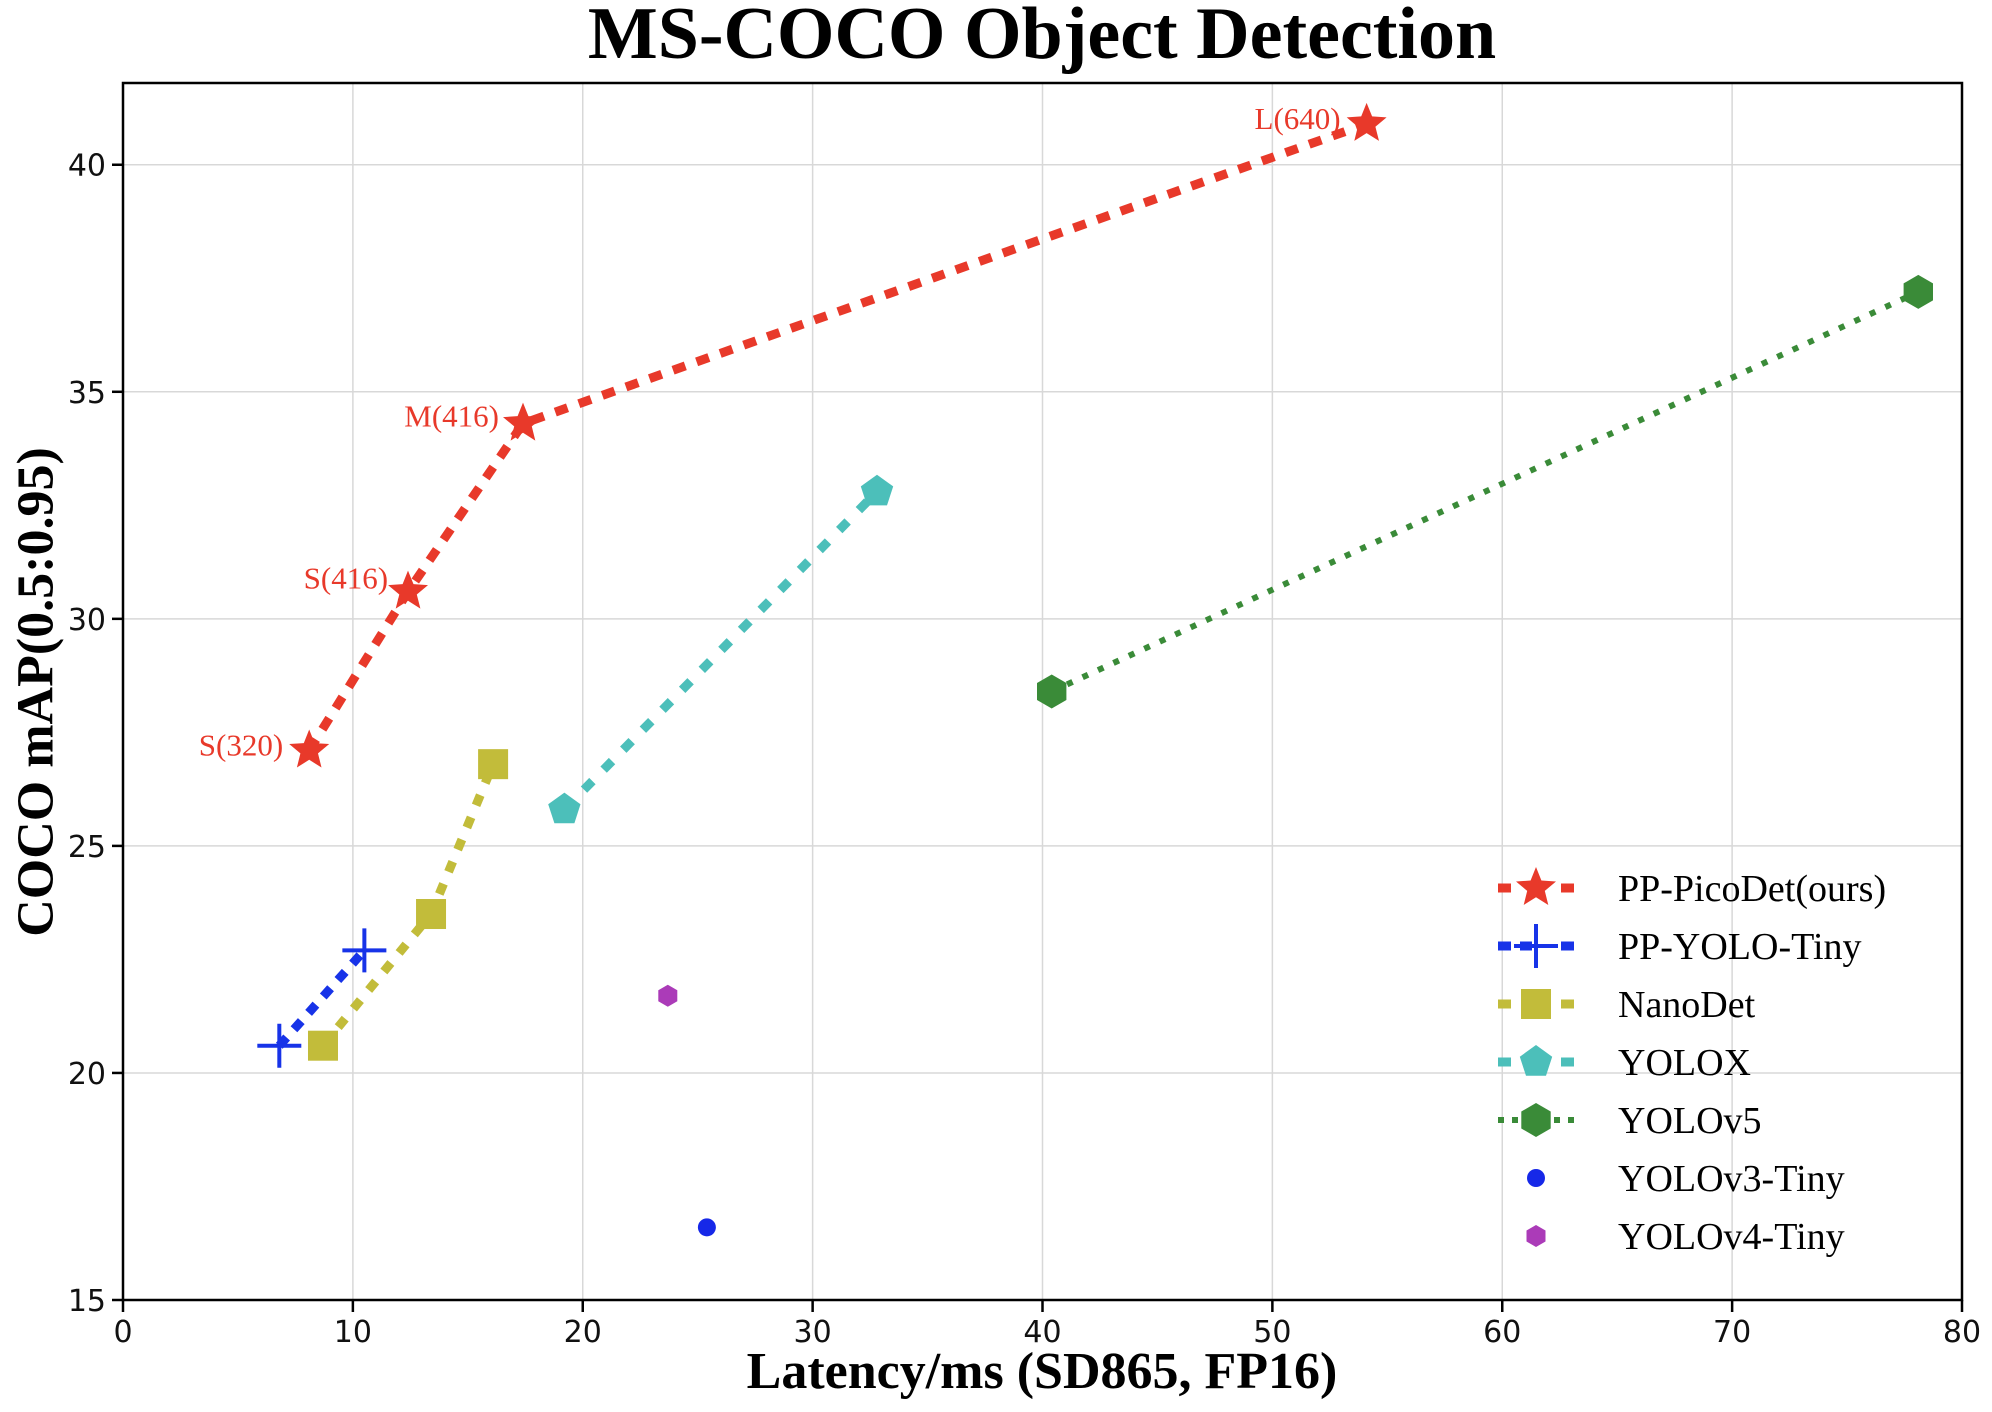 The image size is (1992, 1412). I want to click on y-axis-label: COCO mAP(0.5:0.95), so click(36, 692).